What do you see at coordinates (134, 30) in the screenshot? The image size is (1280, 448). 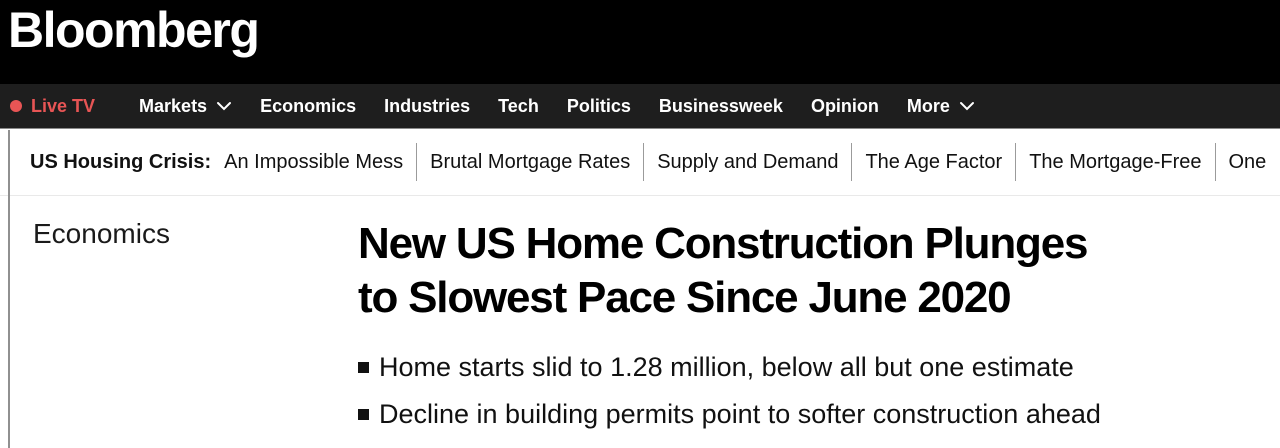 I see `bloomberg-logo: Bloomberg` at bounding box center [134, 30].